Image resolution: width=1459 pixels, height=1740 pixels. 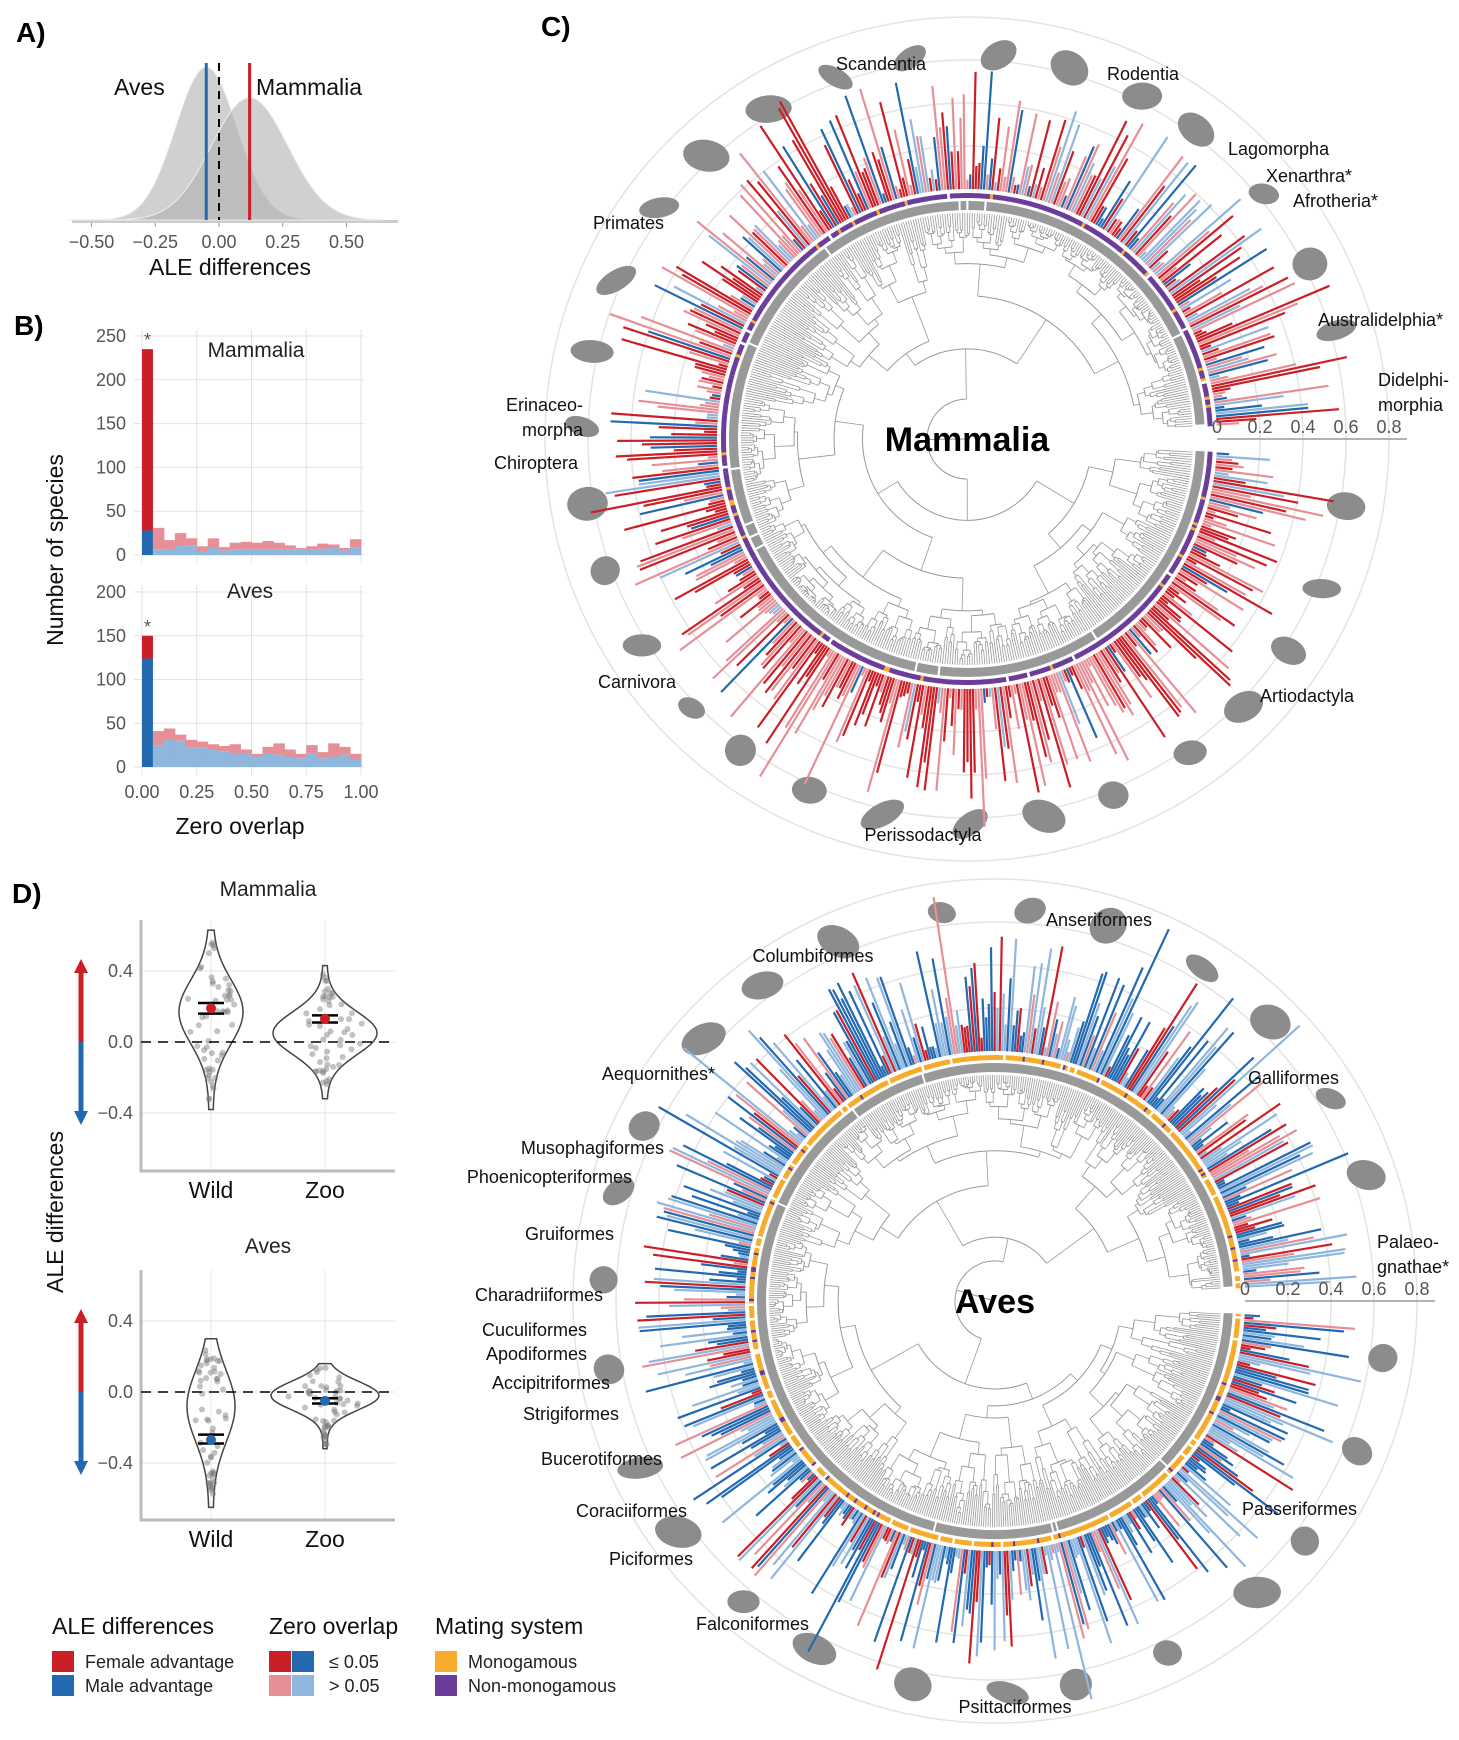 I want to click on arrow-down-icon, so click(x=81, y=1118).